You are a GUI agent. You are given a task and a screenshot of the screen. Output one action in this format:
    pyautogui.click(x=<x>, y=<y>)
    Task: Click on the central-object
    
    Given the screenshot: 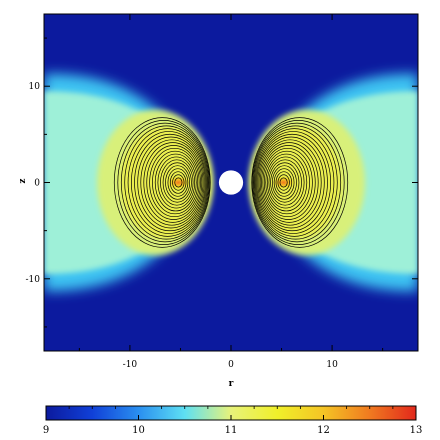 What is the action you would take?
    pyautogui.click(x=231, y=182)
    